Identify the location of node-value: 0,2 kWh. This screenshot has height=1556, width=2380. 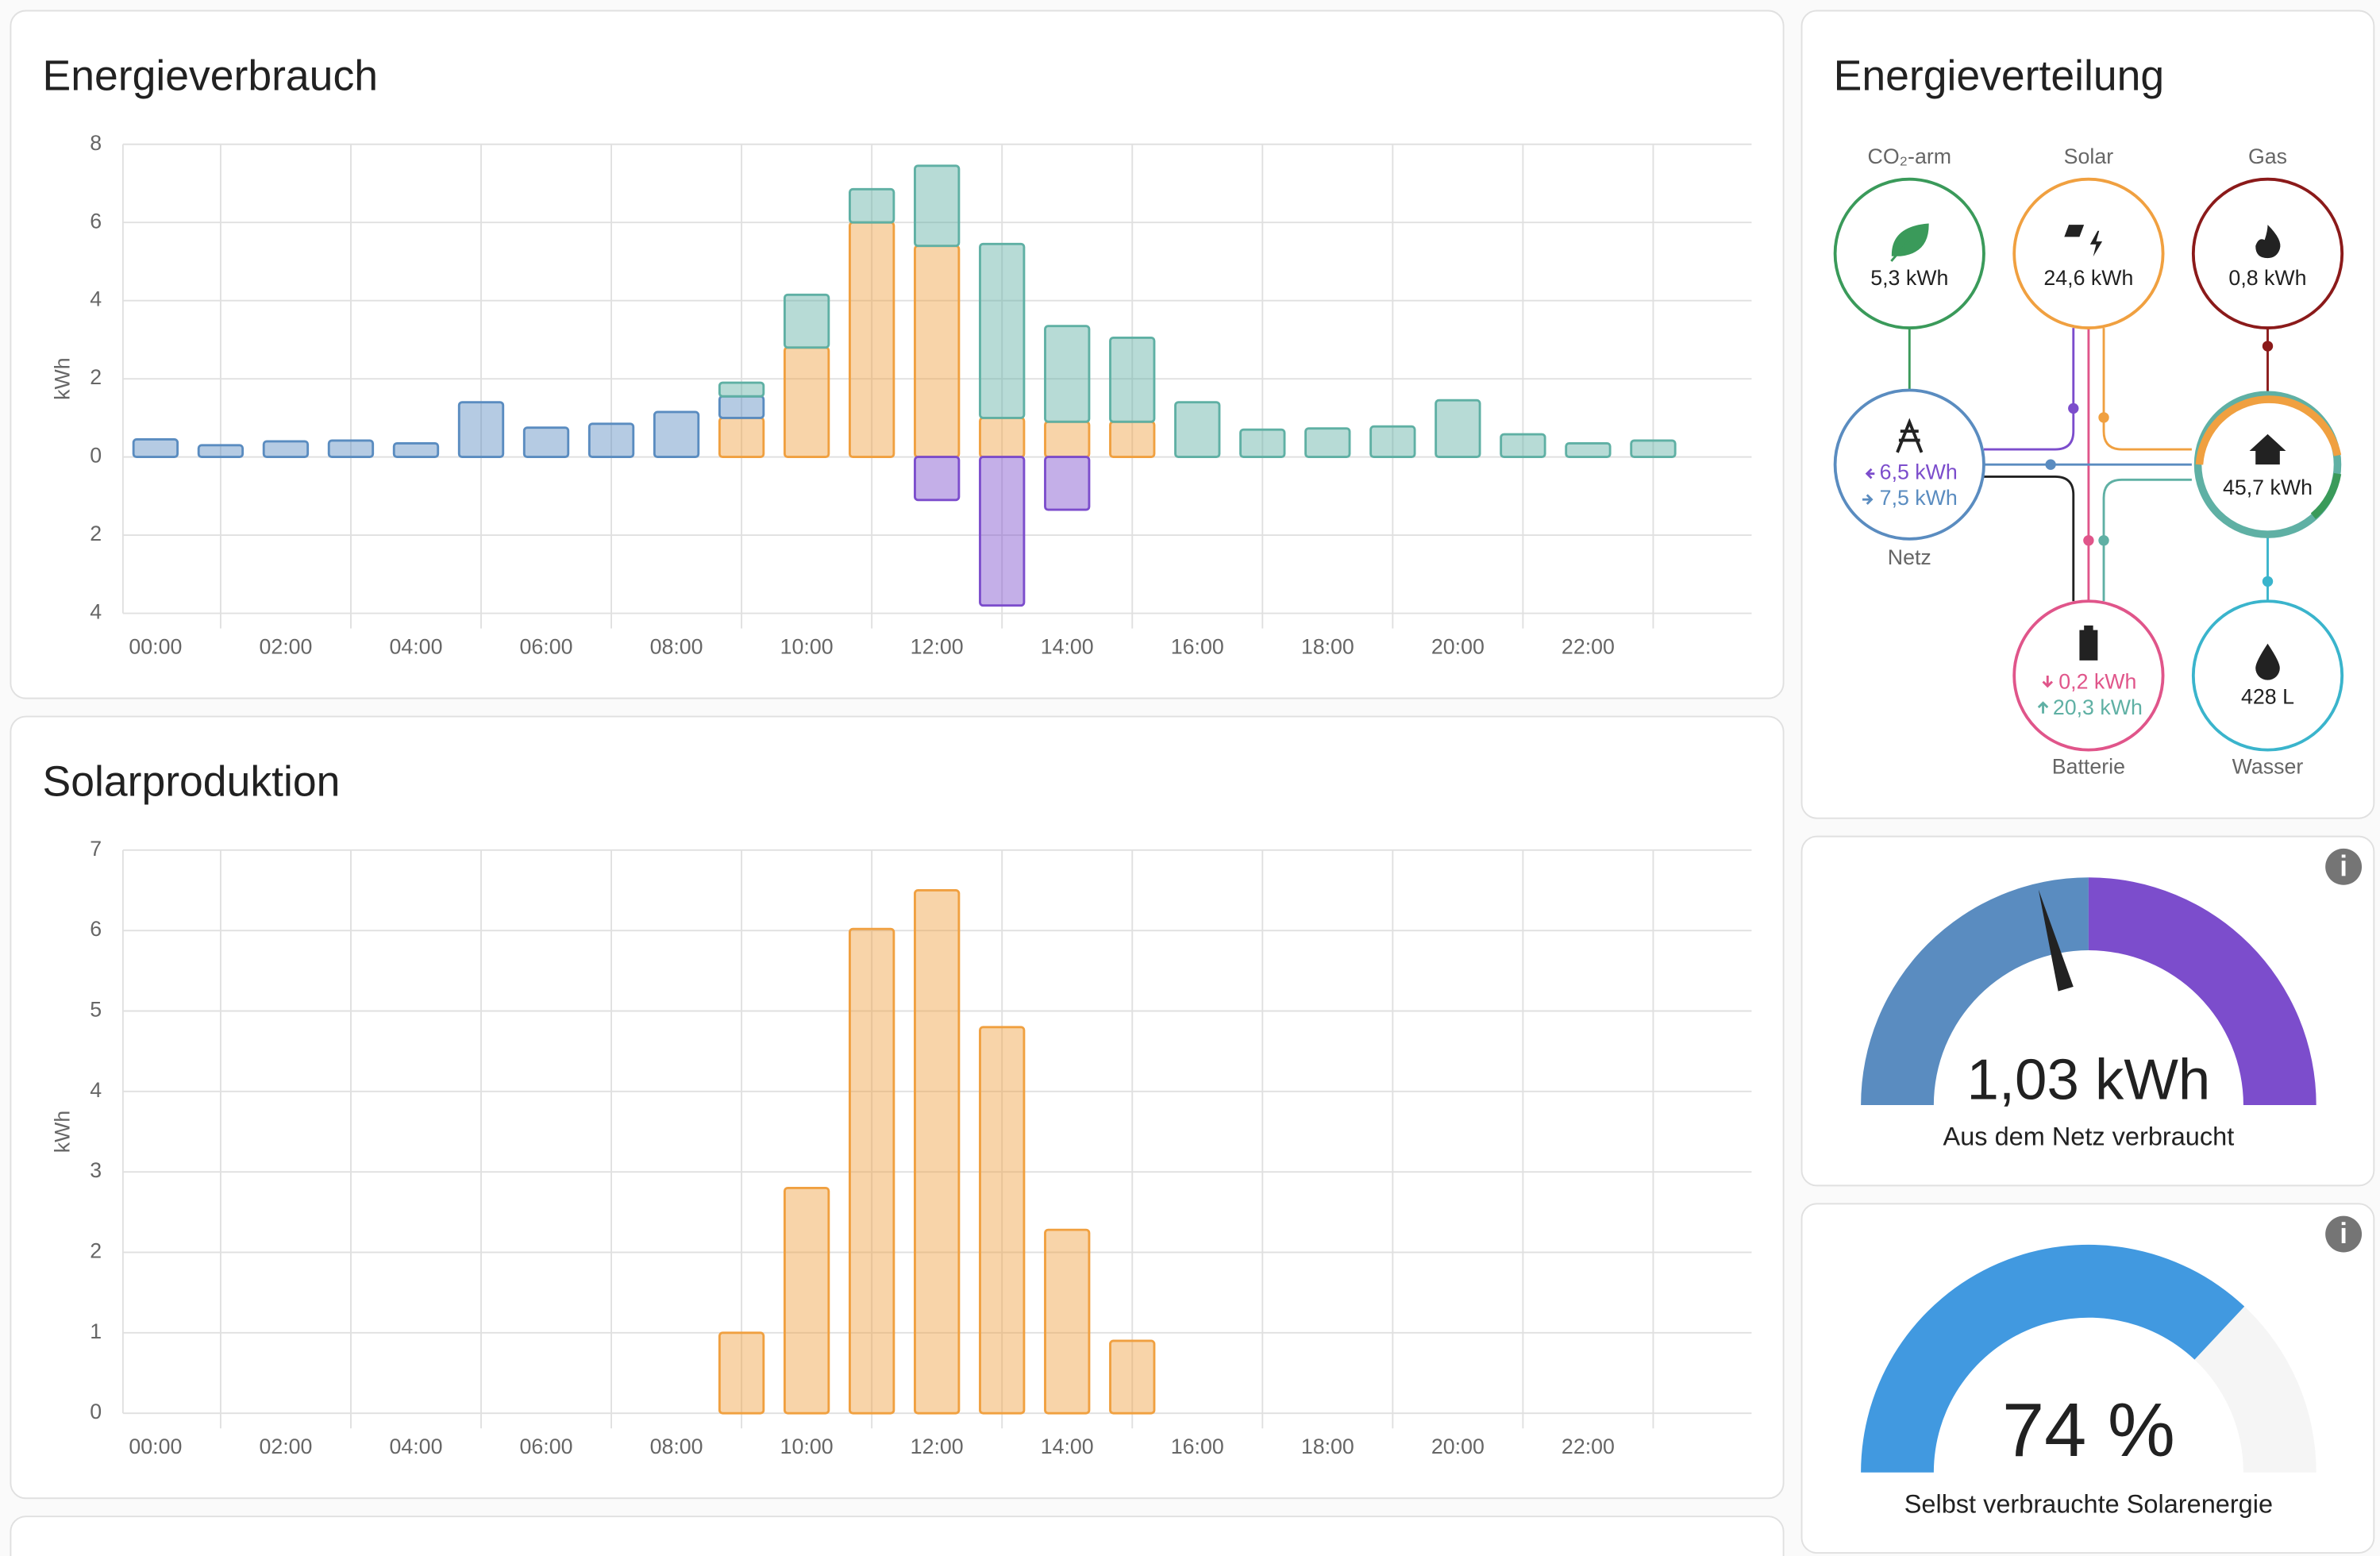
(2097, 682).